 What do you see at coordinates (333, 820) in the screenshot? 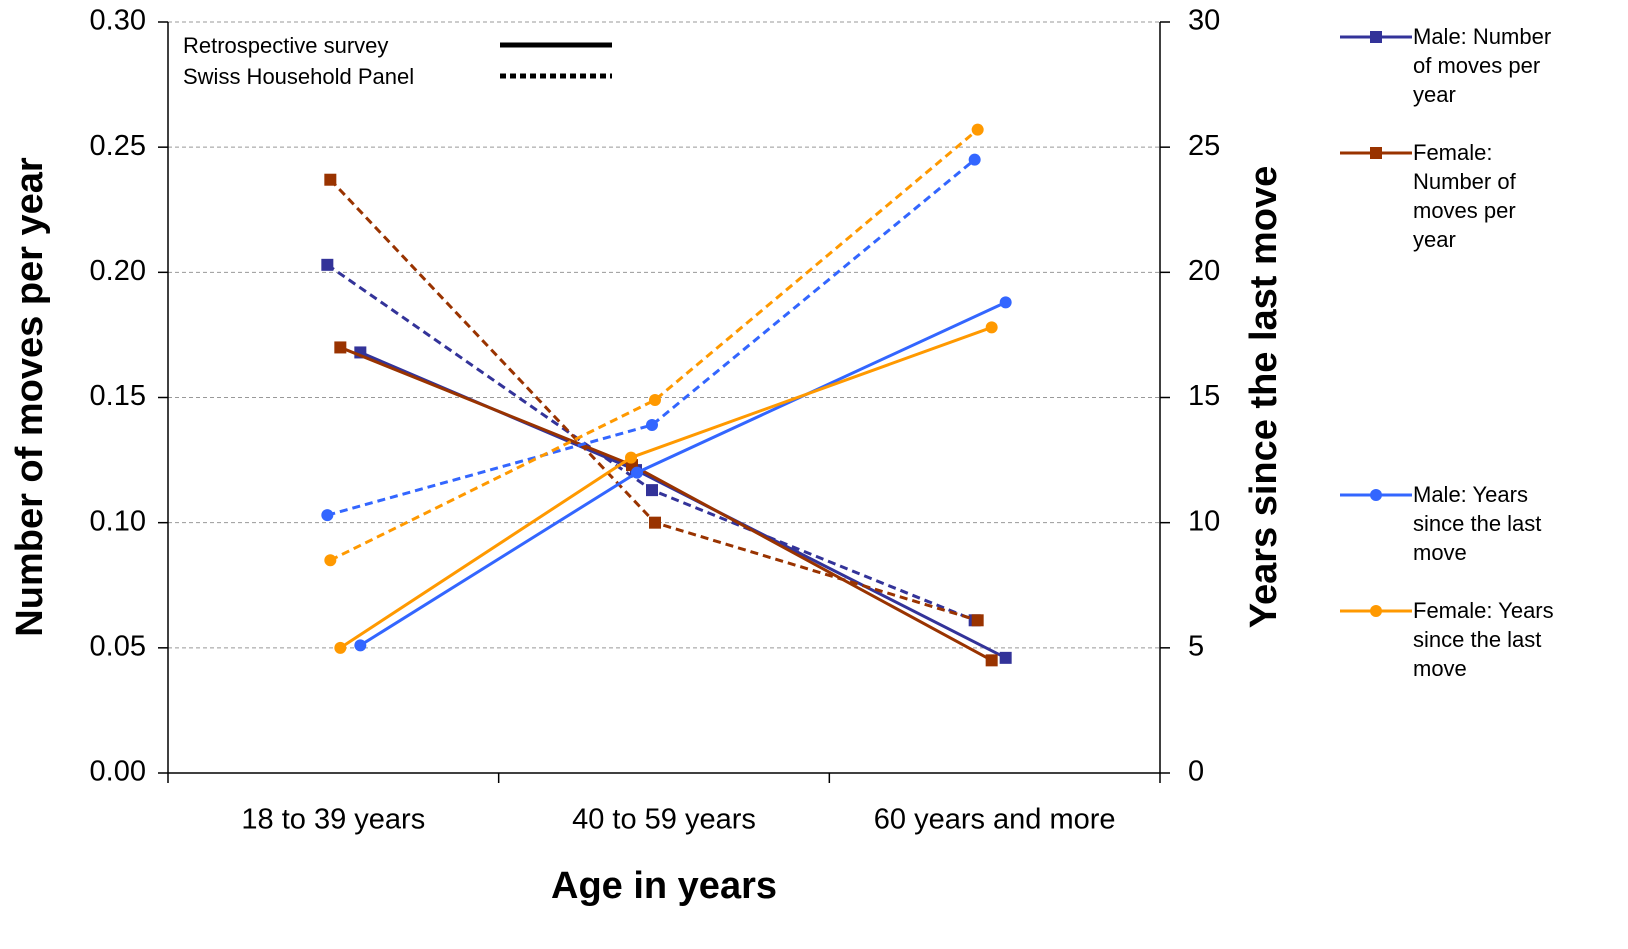
I see `x-tick-label: 18 to 39 years` at bounding box center [333, 820].